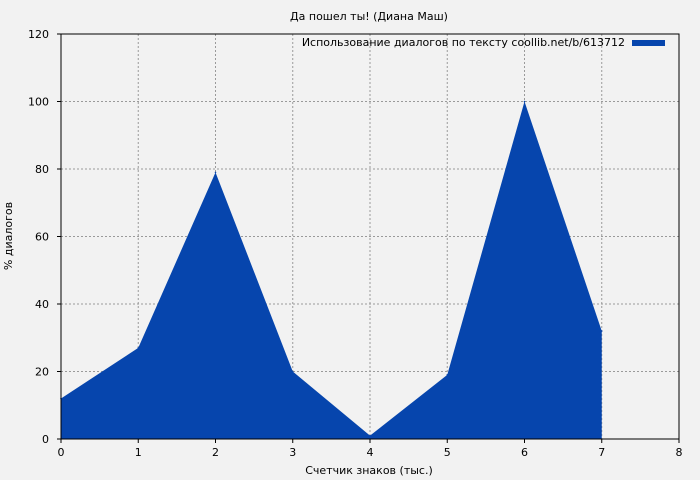  What do you see at coordinates (369, 470) in the screenshot?
I see `x-axis-label: Счетчик знаков (тыс.)` at bounding box center [369, 470].